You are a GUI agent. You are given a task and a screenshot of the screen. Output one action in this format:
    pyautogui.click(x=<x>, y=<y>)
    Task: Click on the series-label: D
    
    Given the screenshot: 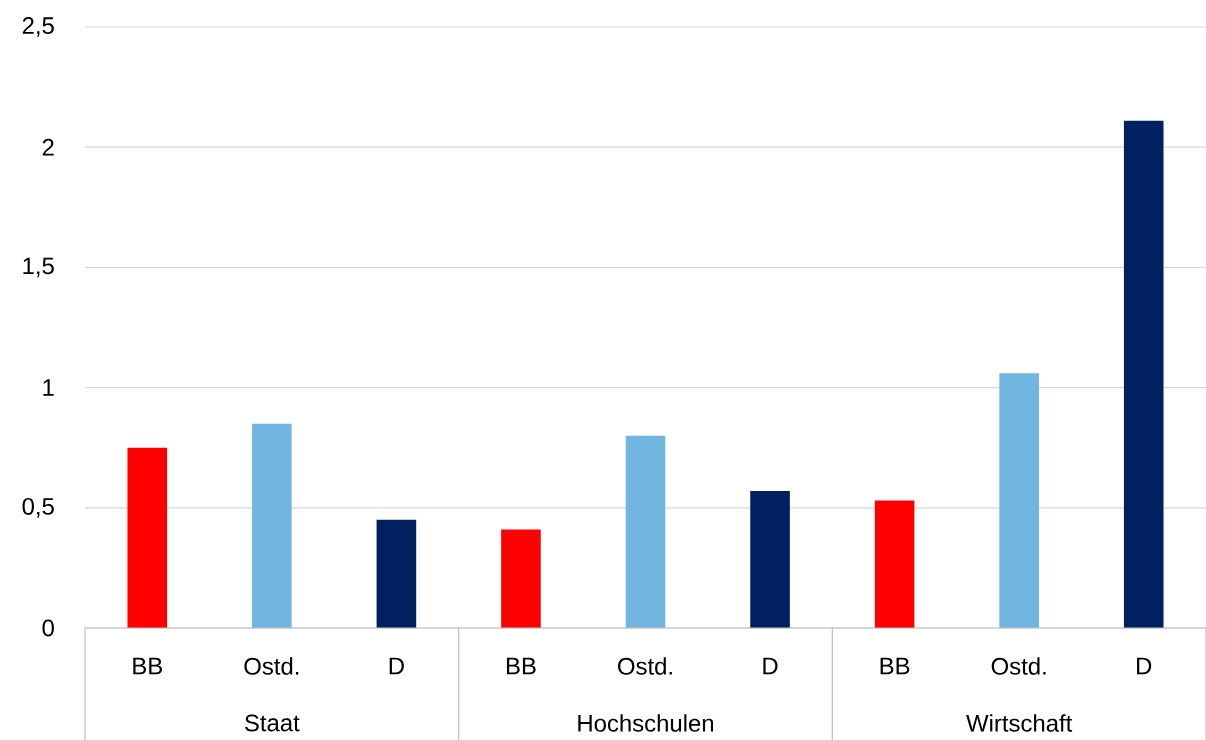 What is the action you would take?
    pyautogui.click(x=396, y=666)
    